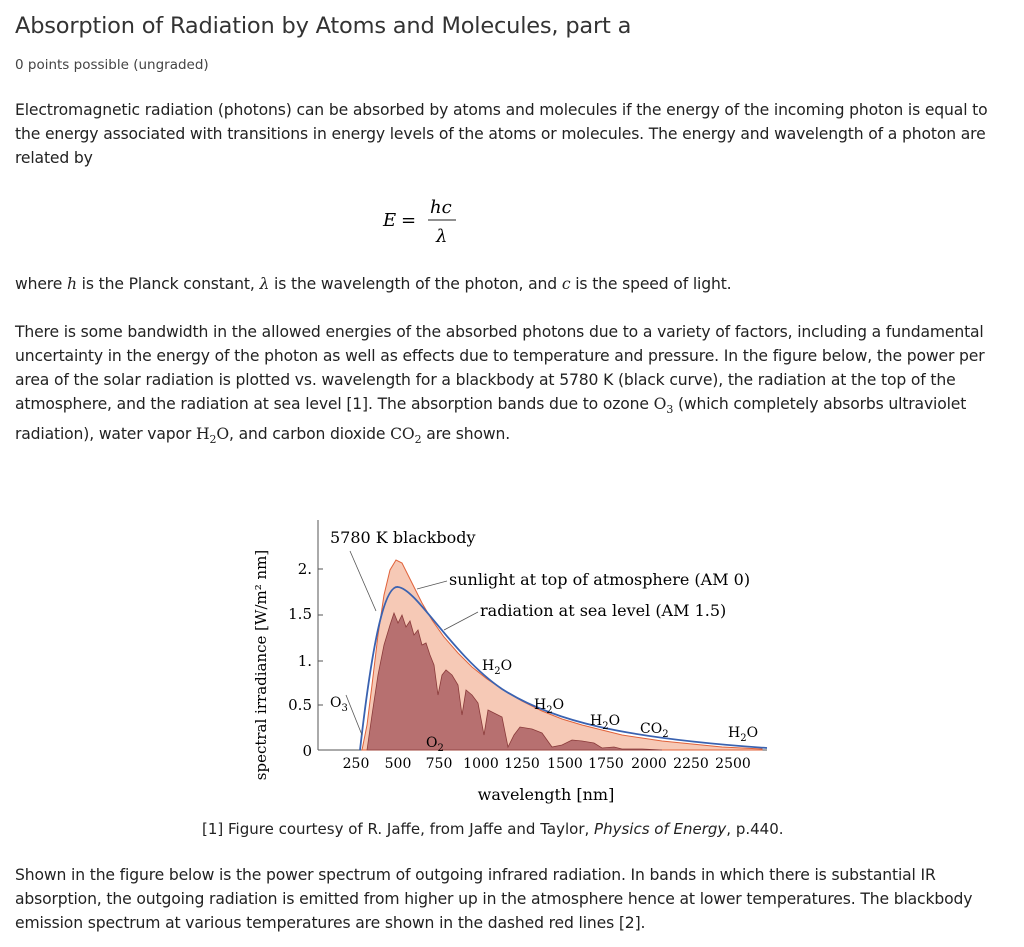 The image size is (1024, 947). Describe the element at coordinates (481, 764) in the screenshot. I see `x-tick: 1000` at that location.